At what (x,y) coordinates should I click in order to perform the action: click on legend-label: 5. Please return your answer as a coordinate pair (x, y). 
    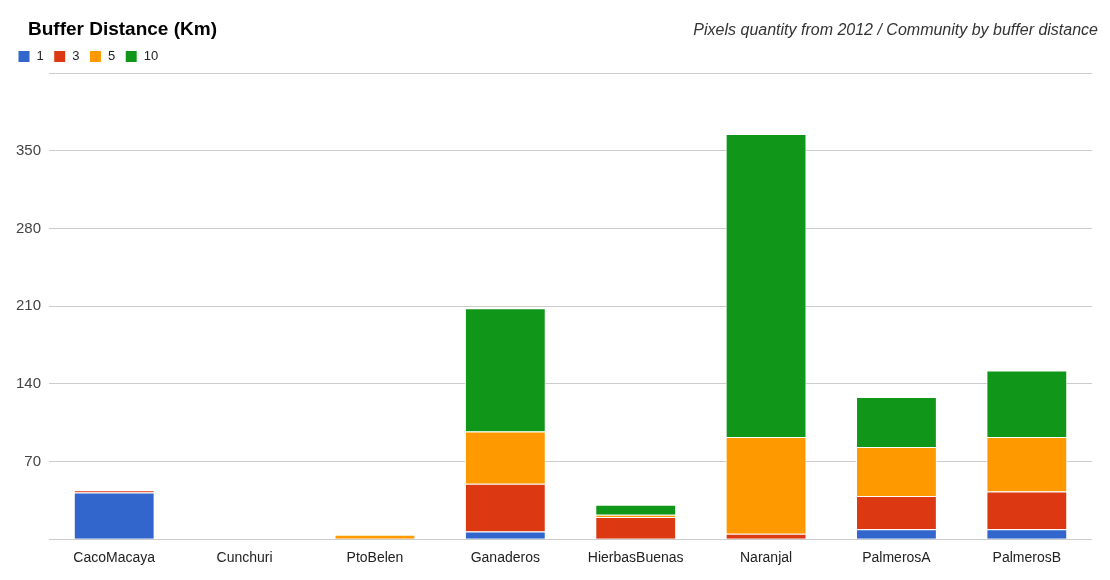
    Looking at the image, I should click on (111, 56).